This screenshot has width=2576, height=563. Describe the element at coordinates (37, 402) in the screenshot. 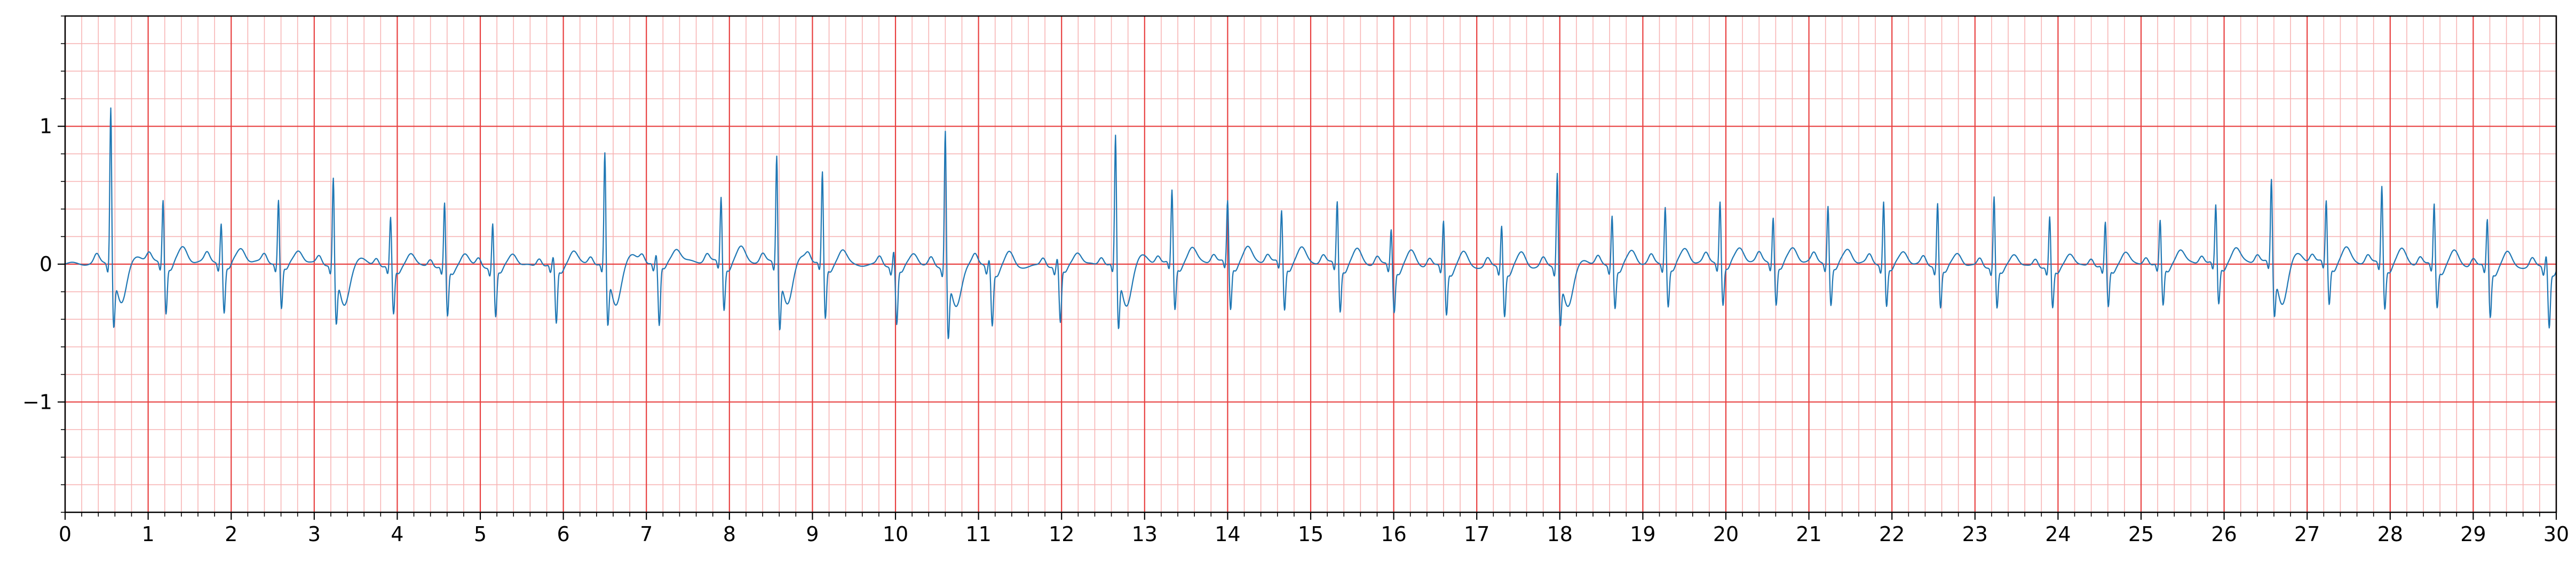

I see `y-tick-label: −1` at that location.